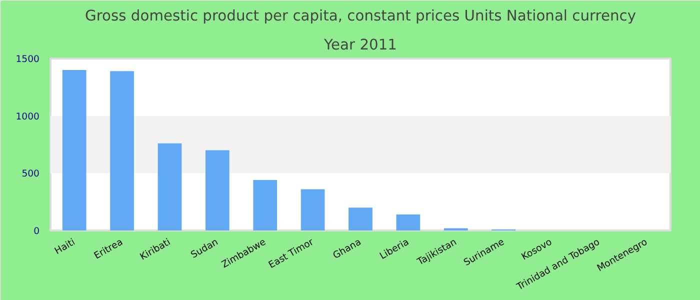  What do you see at coordinates (28, 59) in the screenshot?
I see `y-tick-label: 1500` at bounding box center [28, 59].